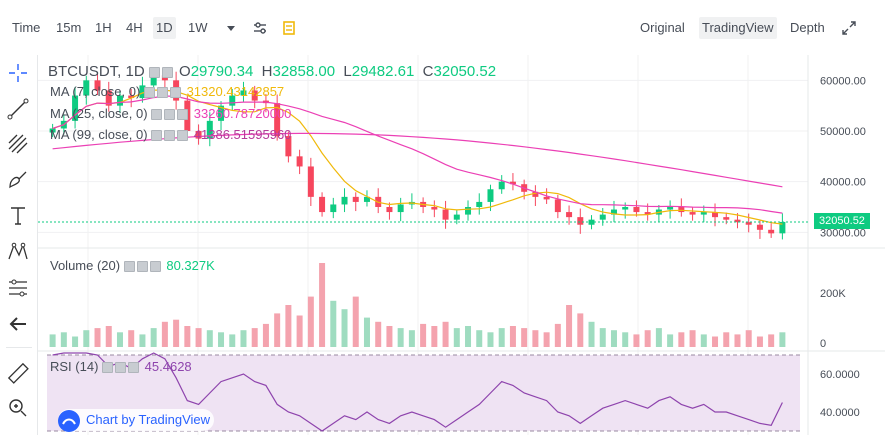 The image size is (885, 440). Describe the element at coordinates (18, 324) in the screenshot. I see `back-arrow-icon` at that location.